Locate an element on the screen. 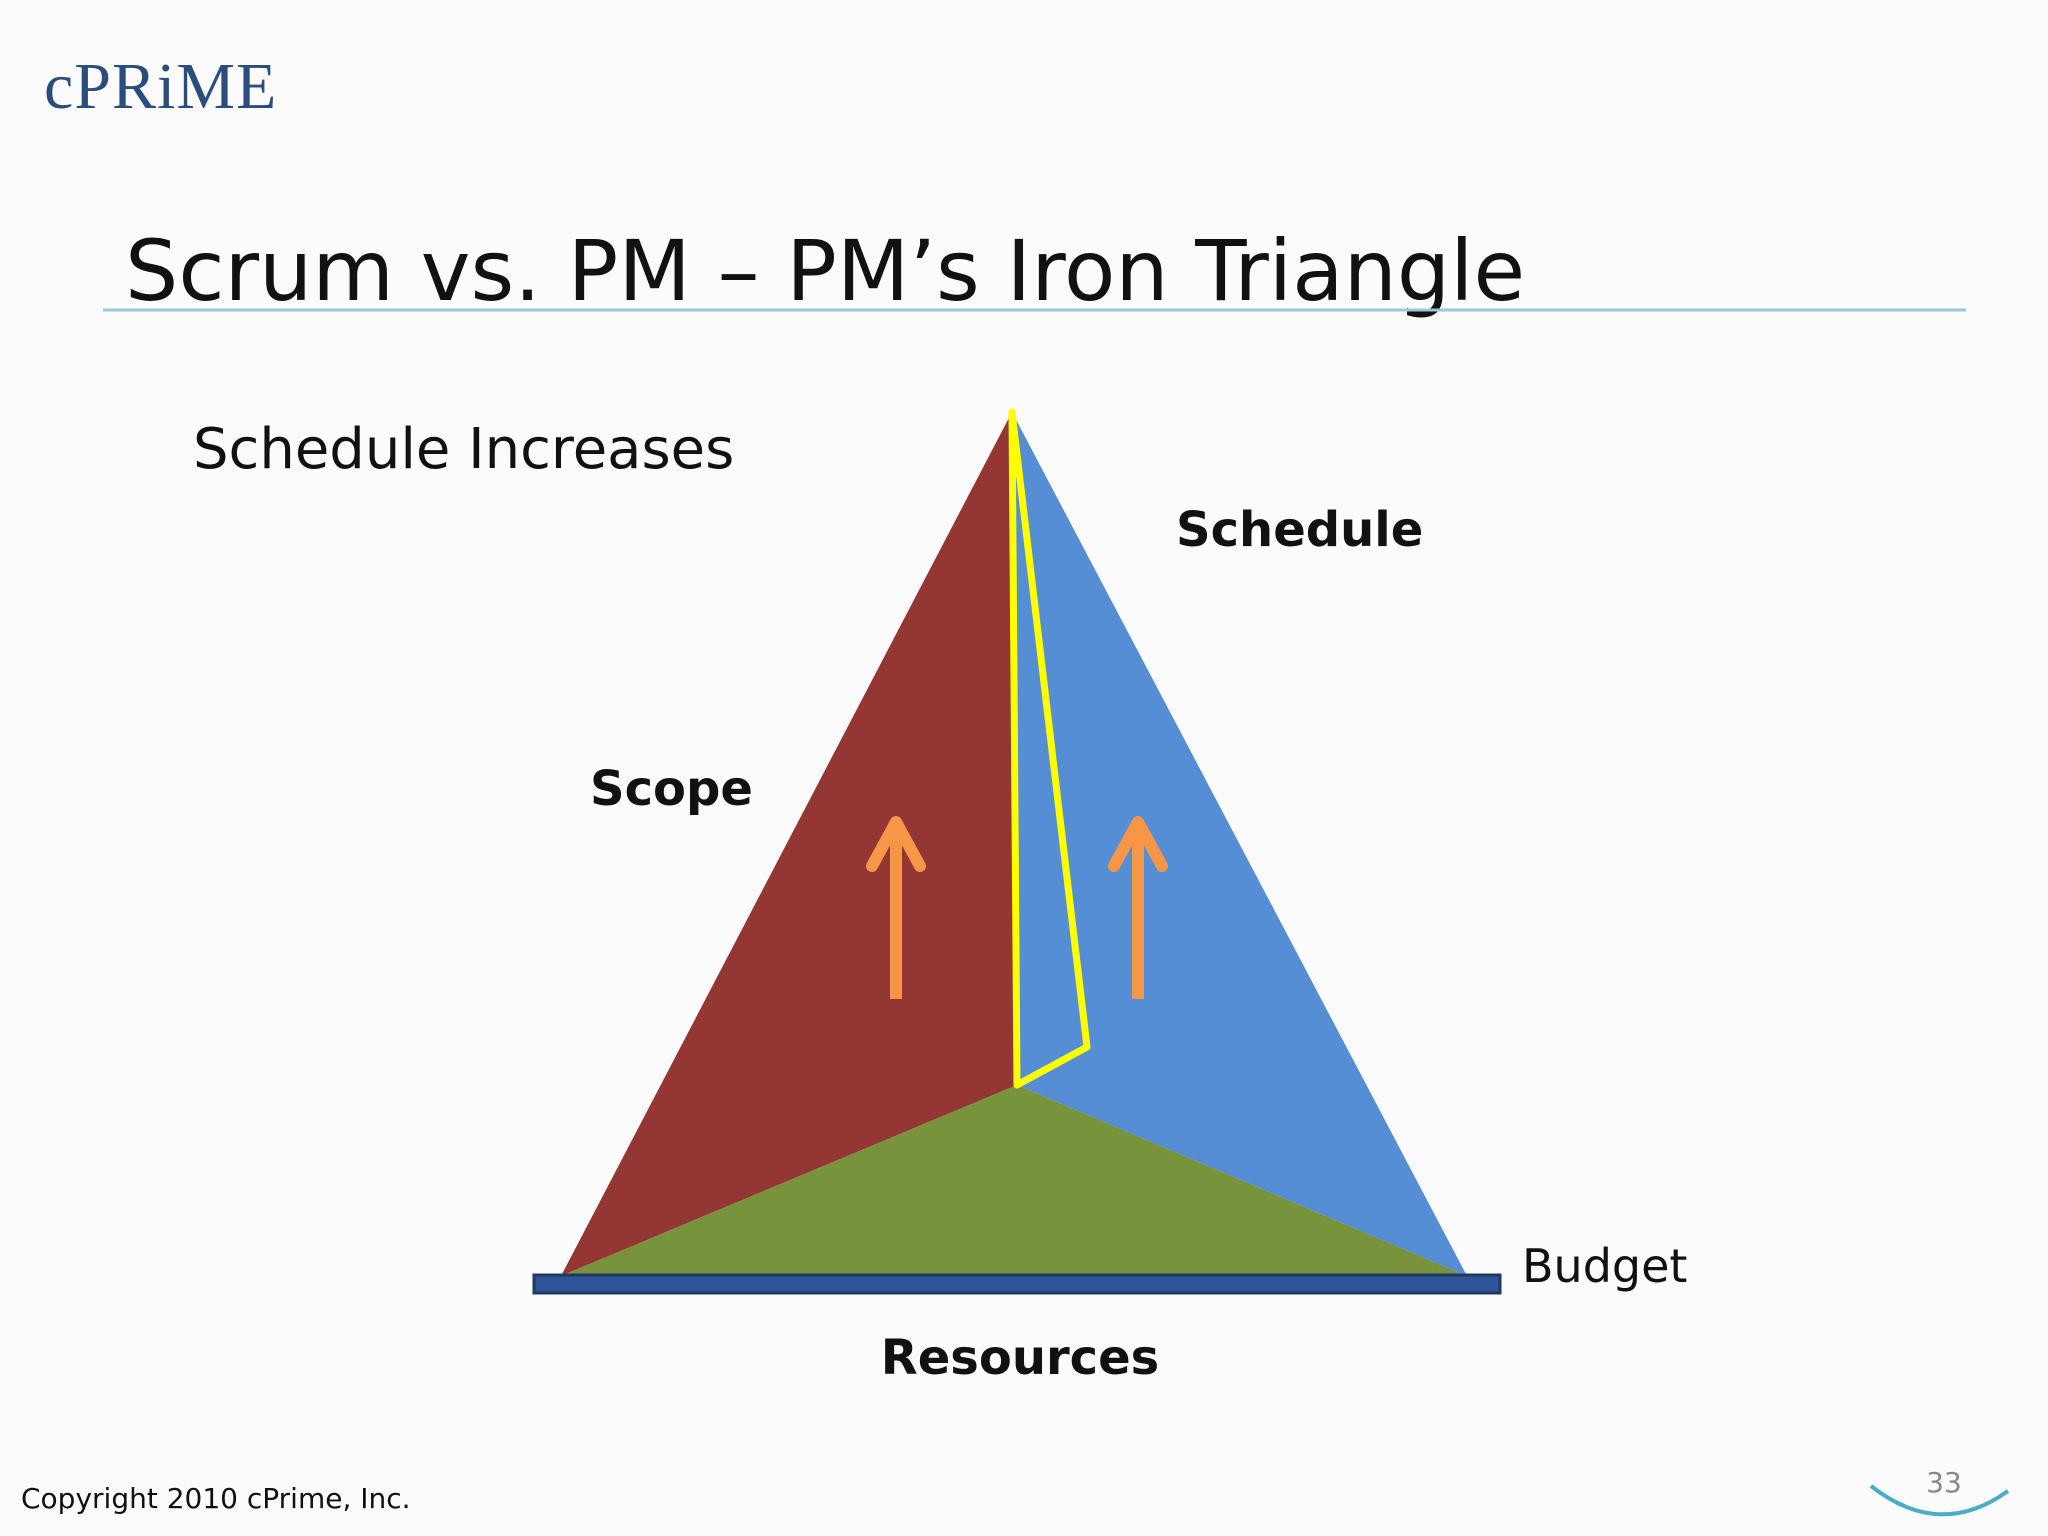  page-number: 33 is located at coordinates (1944, 1482).